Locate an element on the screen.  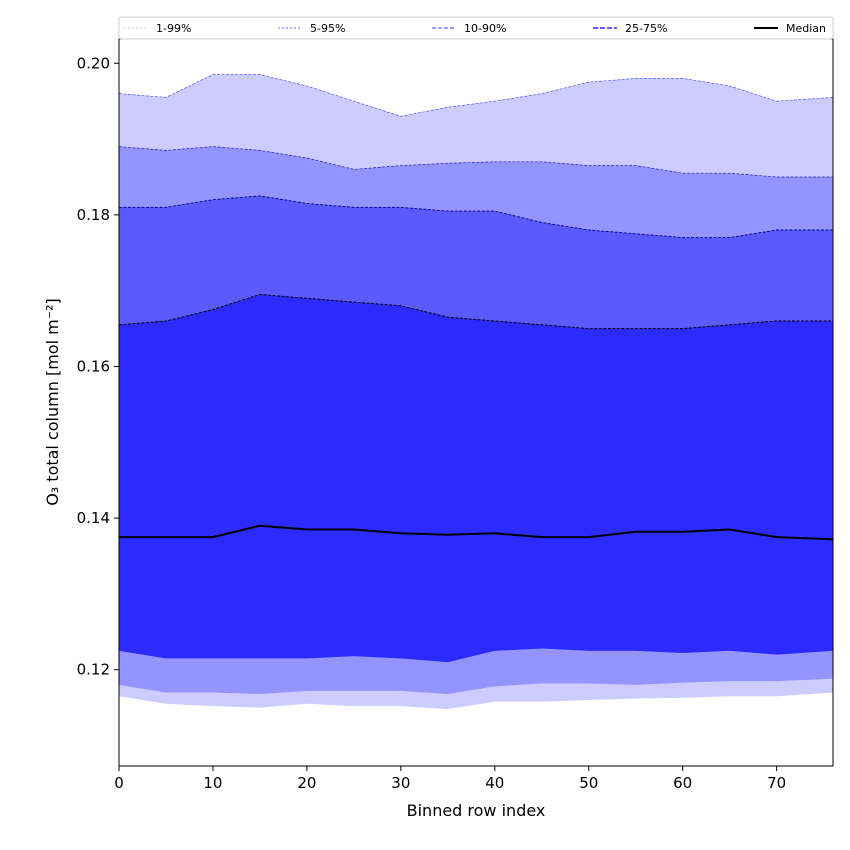
legend: 1-99% 5-95% 10-90% 25-75% Median is located at coordinates (476, 28).